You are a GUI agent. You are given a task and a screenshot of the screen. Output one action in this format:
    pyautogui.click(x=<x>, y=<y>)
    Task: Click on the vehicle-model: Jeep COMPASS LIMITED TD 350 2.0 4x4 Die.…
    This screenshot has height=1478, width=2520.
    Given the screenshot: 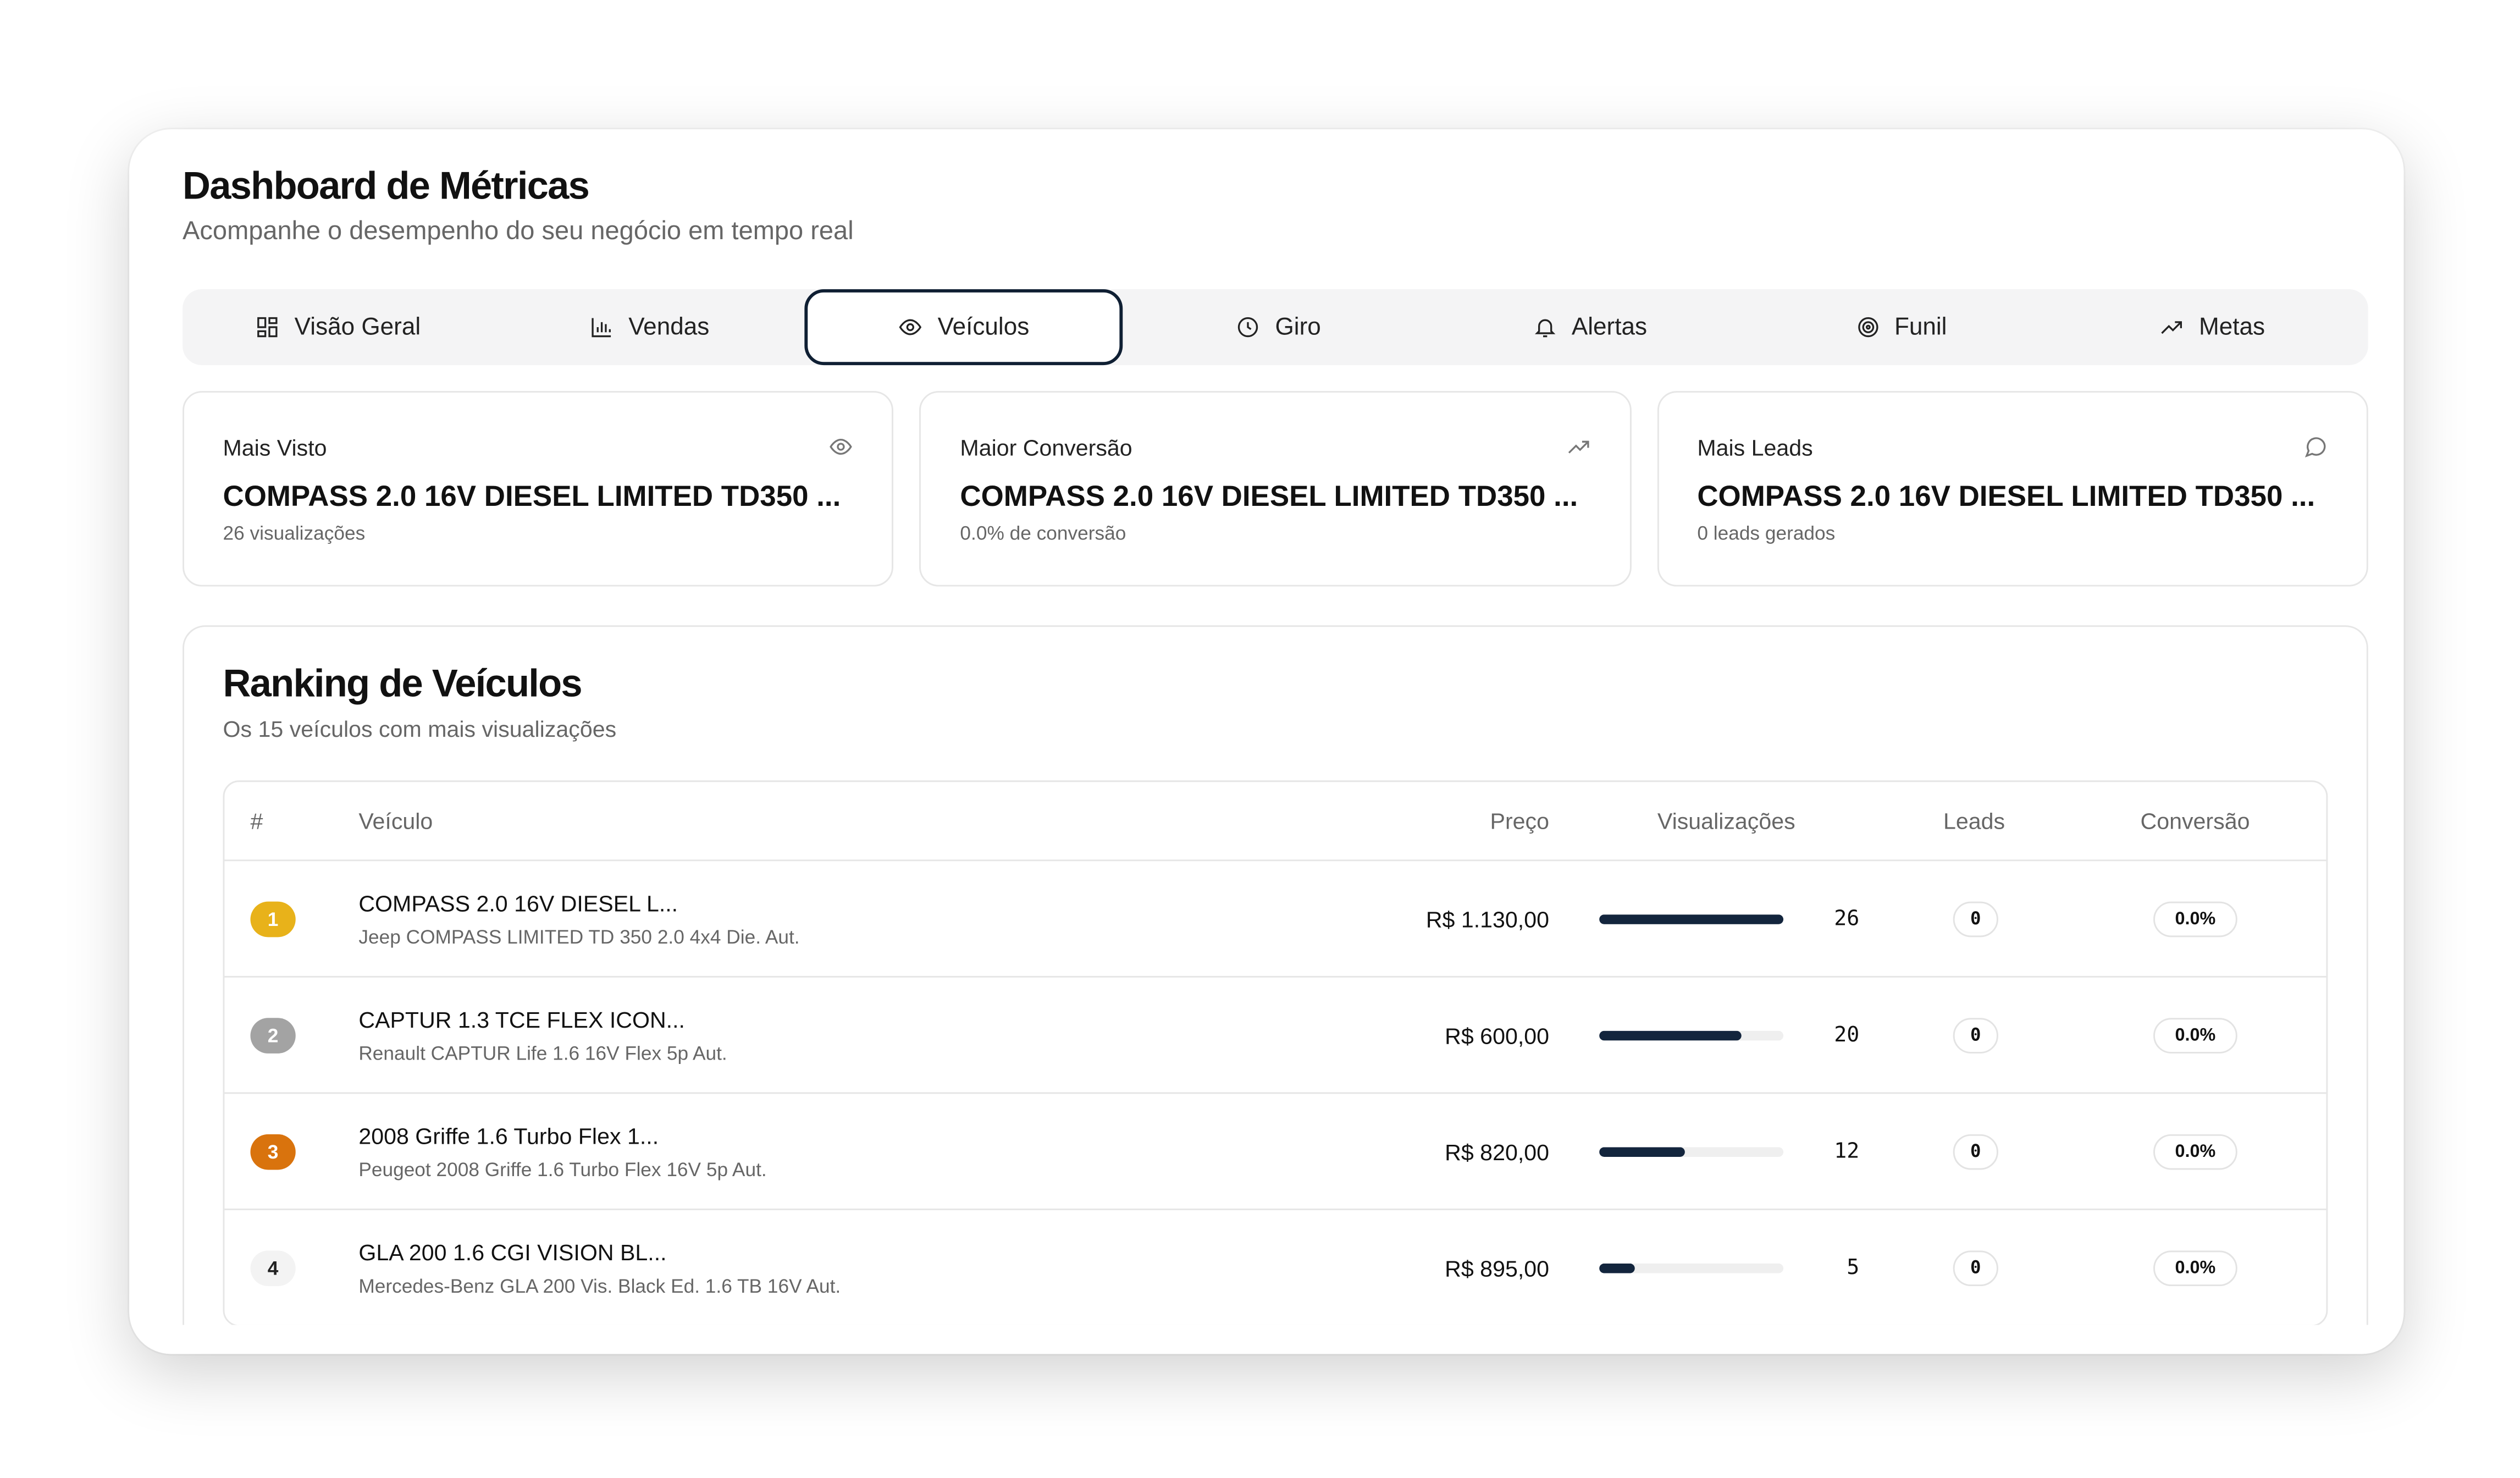 What is the action you would take?
    pyautogui.click(x=579, y=936)
    